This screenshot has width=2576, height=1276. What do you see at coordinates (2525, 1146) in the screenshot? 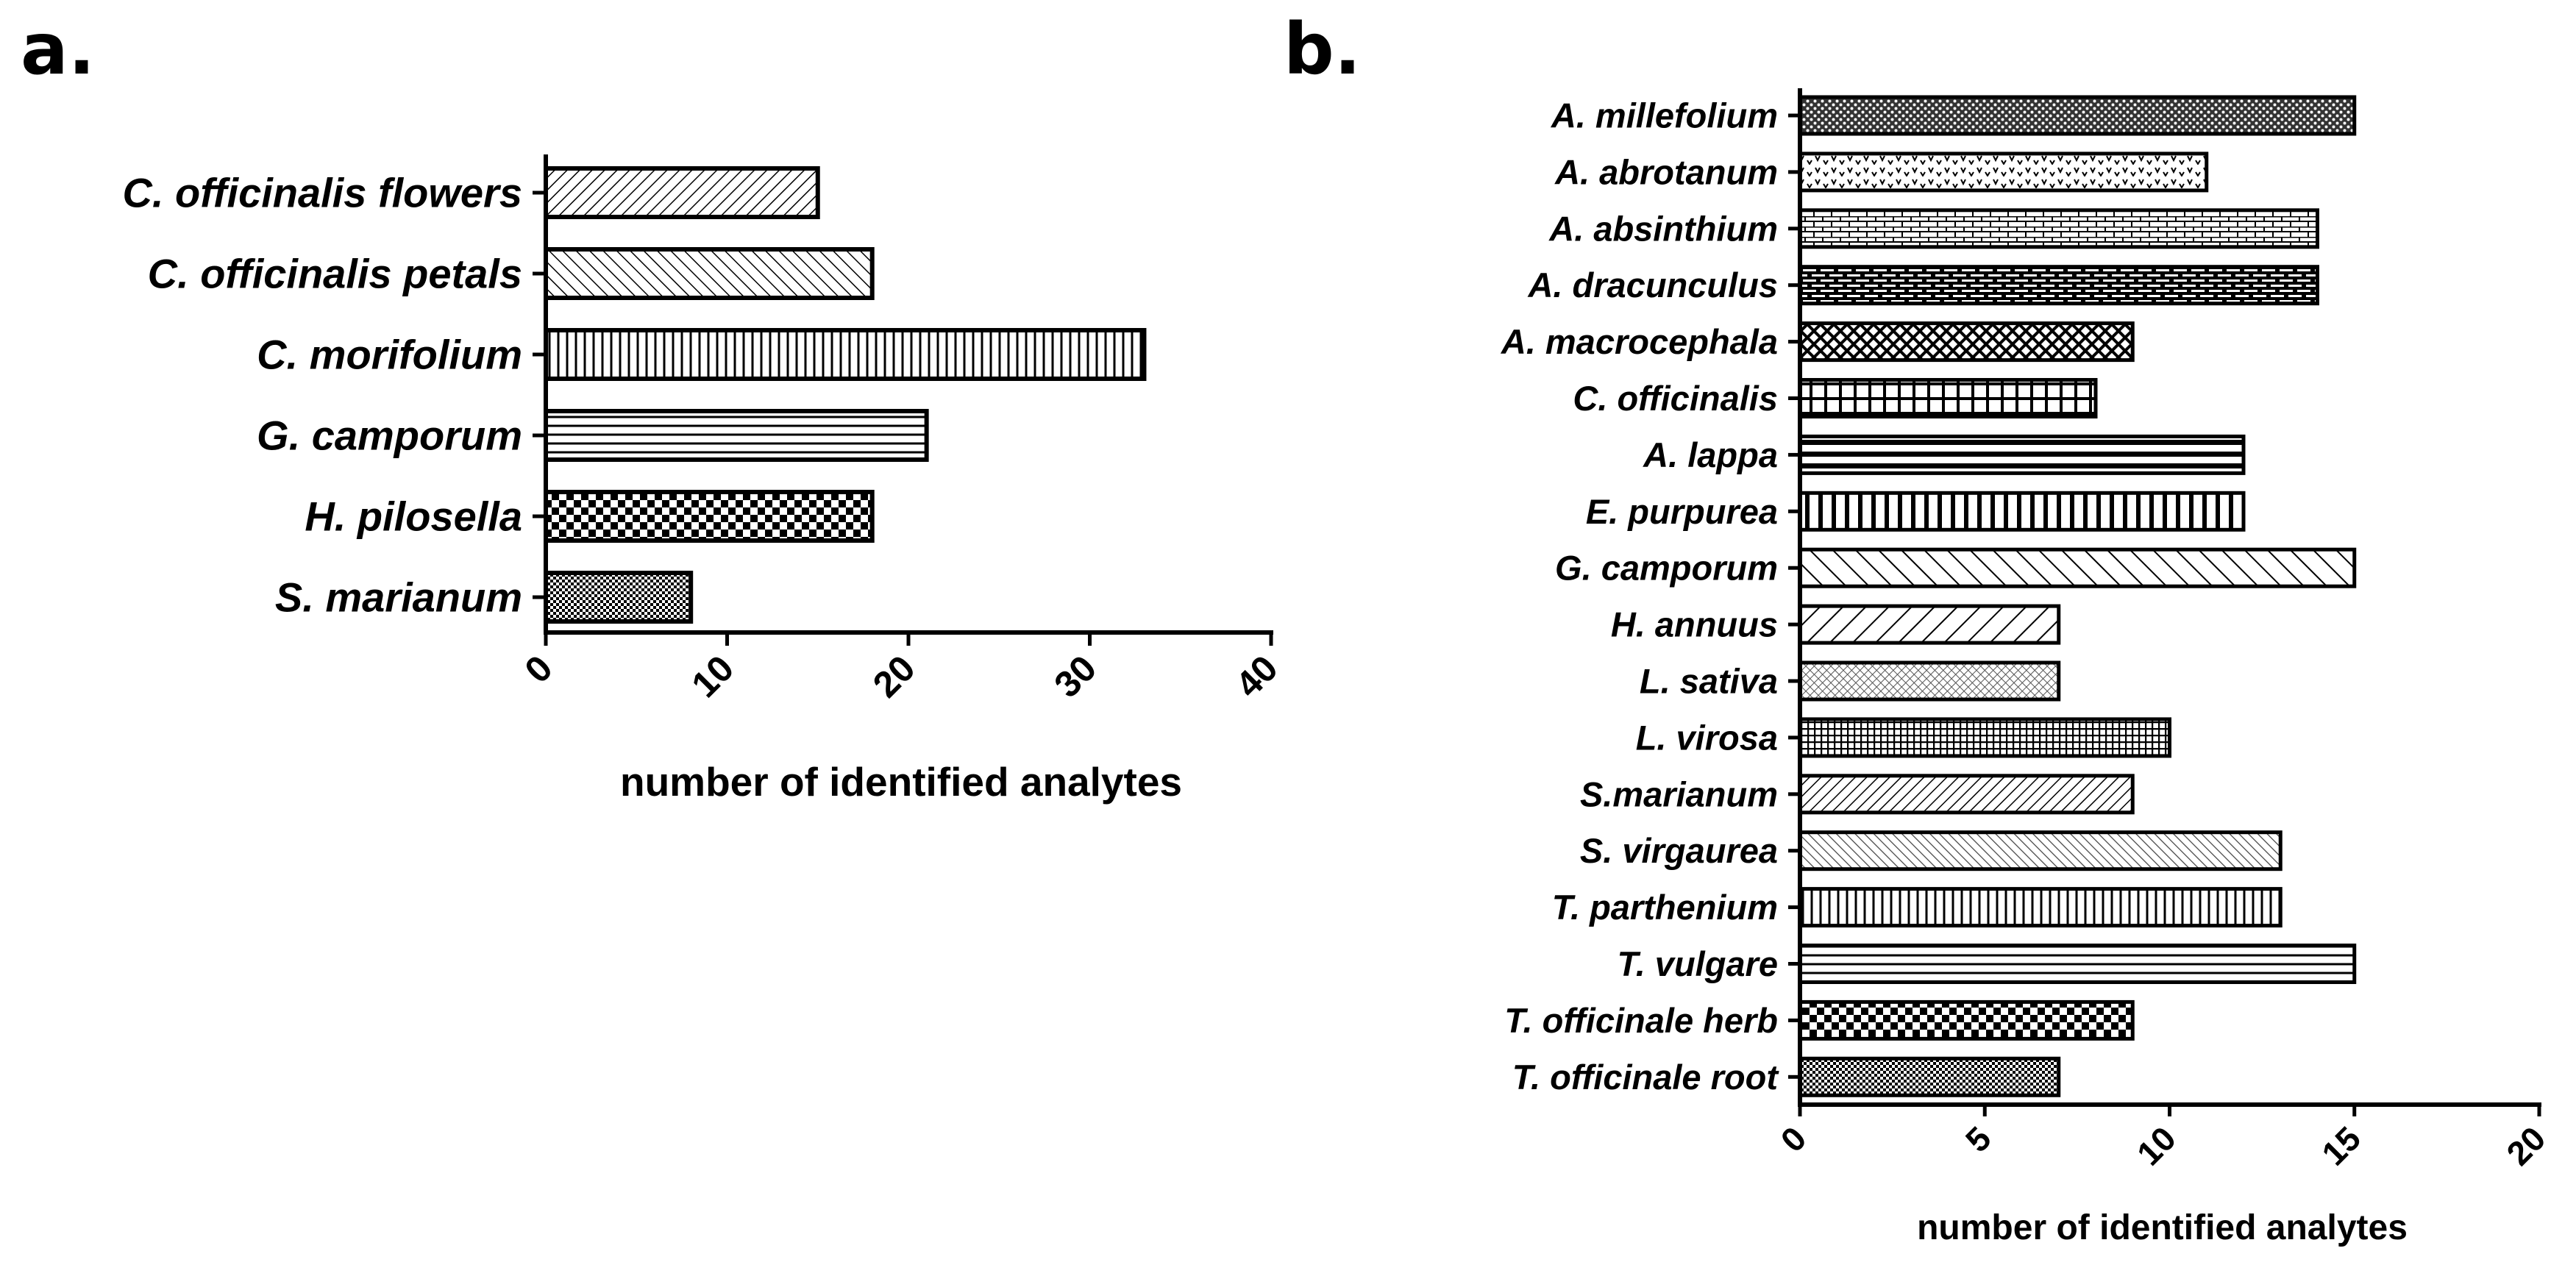
I see `chart-b-xtick-label-5: 20` at bounding box center [2525, 1146].